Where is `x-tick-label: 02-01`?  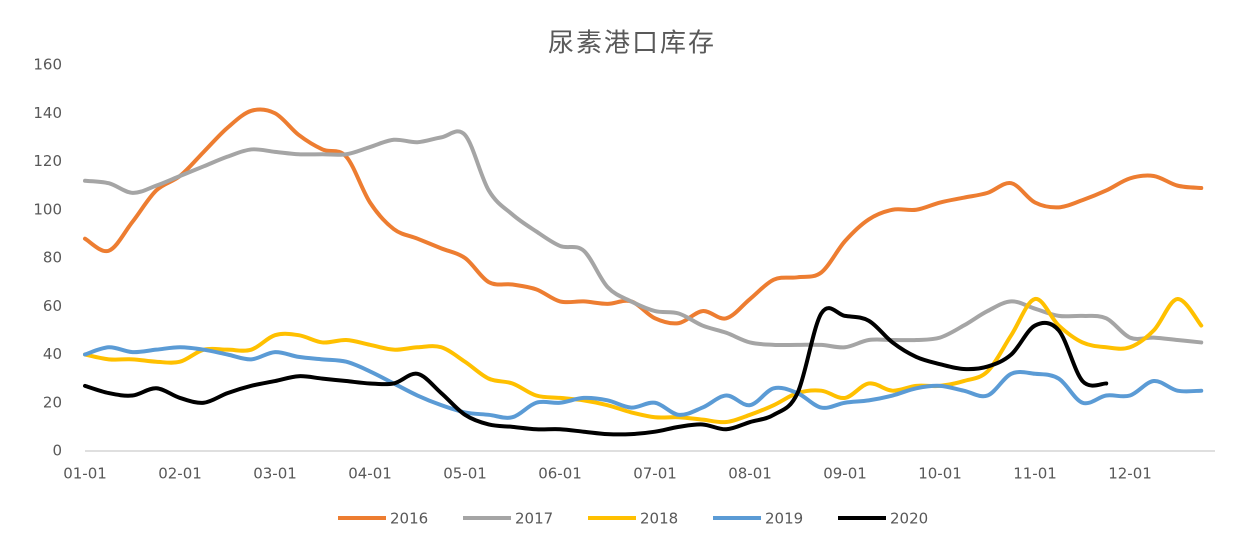
x-tick-label: 02-01 is located at coordinates (180, 474).